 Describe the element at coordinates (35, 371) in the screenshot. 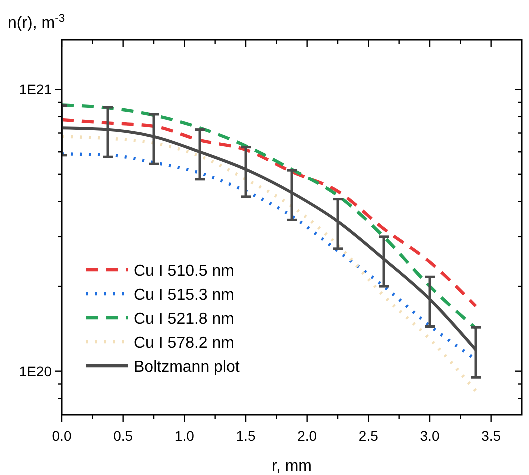

I see `y-tick-label: 1E20` at that location.